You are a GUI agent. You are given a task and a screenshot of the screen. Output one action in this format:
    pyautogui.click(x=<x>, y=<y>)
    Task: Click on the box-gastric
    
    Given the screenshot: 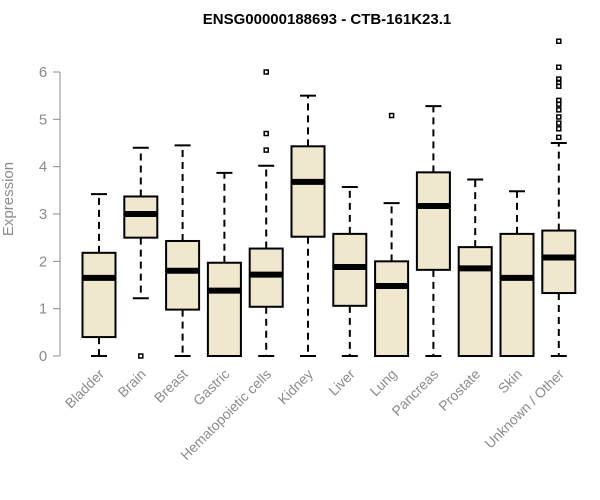 What is the action you would take?
    pyautogui.click(x=224, y=264)
    